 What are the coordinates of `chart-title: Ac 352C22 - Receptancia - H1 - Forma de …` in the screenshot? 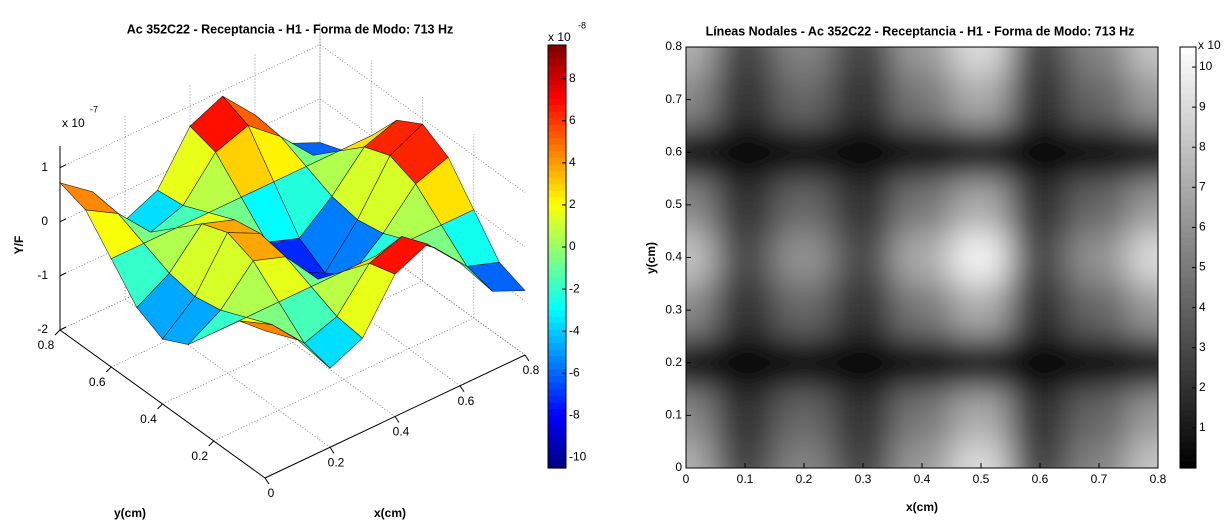 It's located at (290, 29).